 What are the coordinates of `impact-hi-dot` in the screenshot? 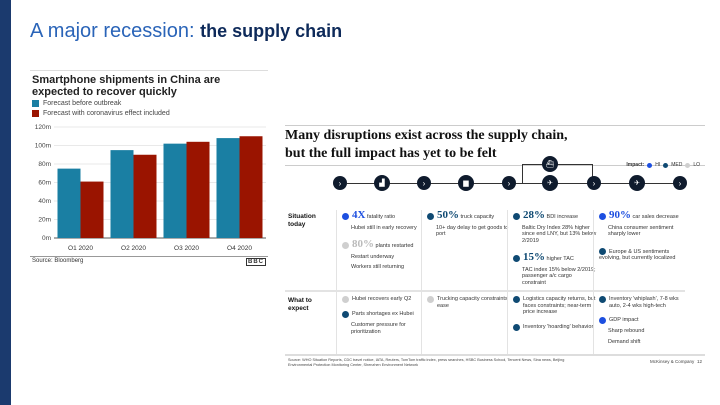 It's located at (650, 165).